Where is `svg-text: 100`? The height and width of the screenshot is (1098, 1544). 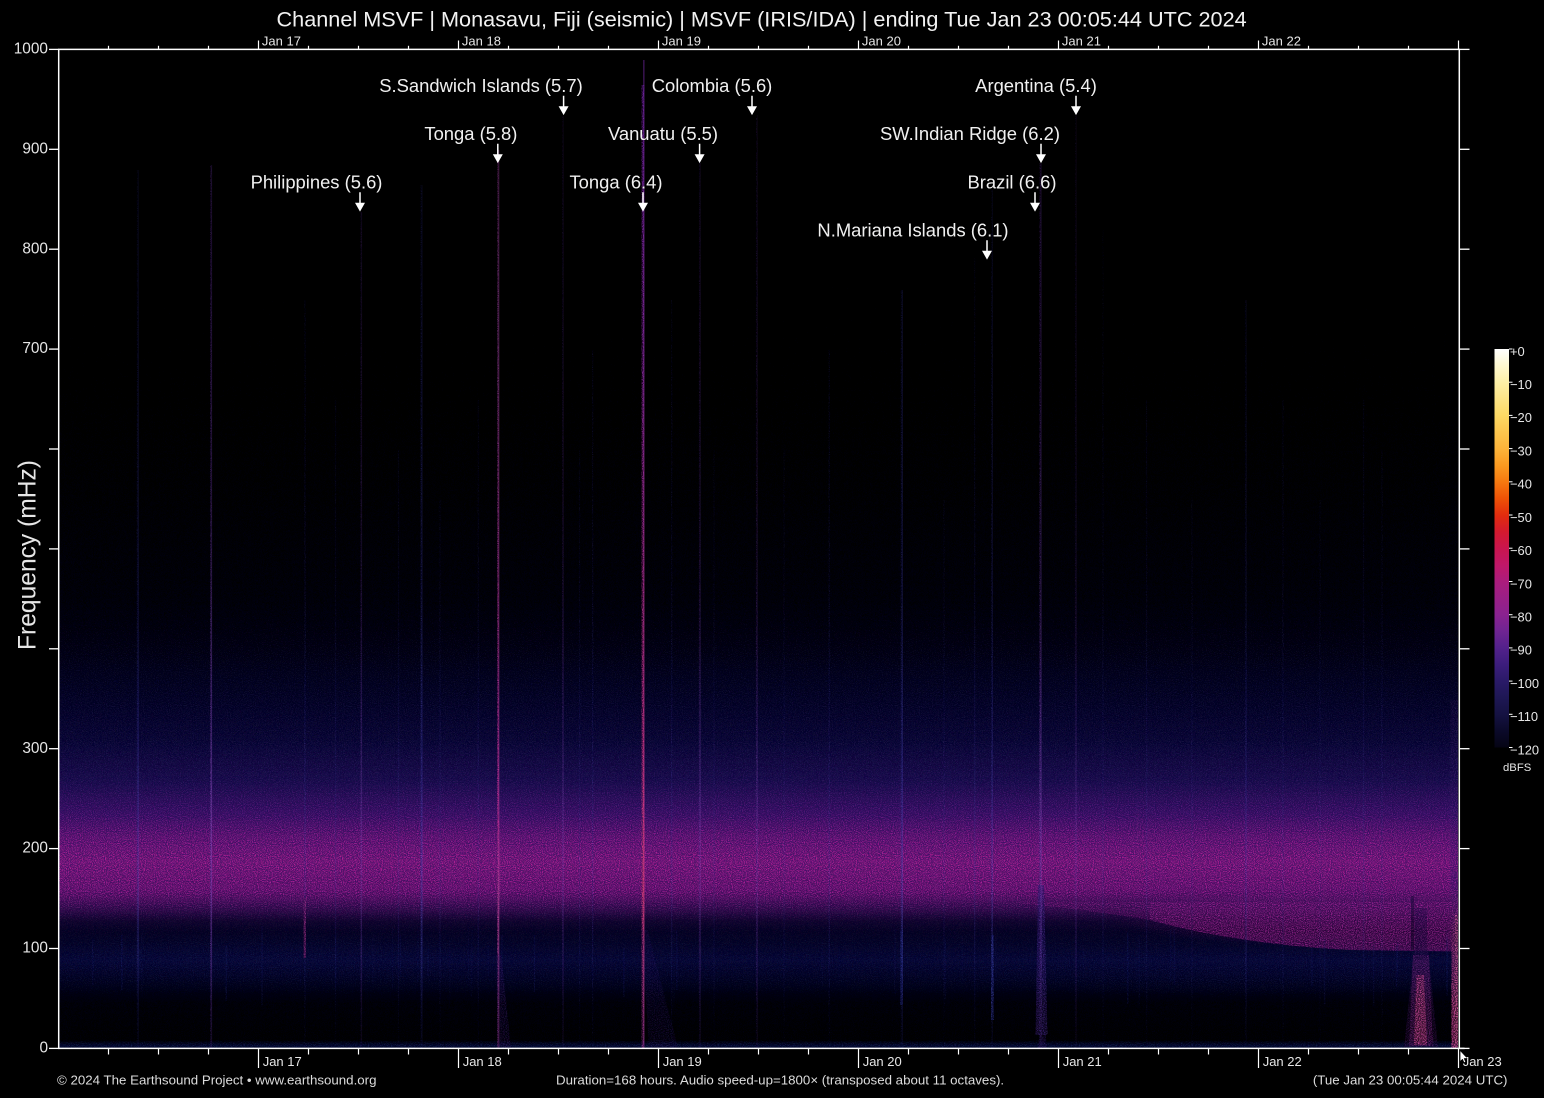
svg-text: 100 is located at coordinates (35, 948).